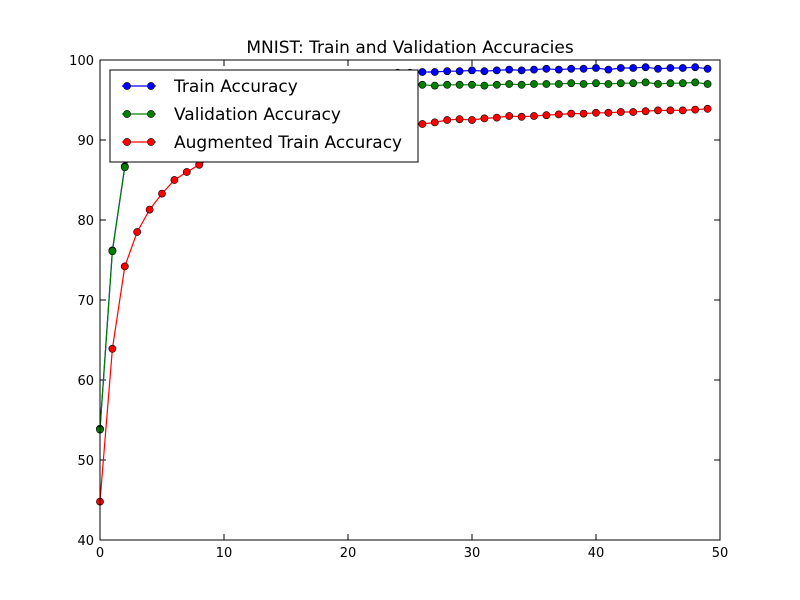 This screenshot has height=600, width=800. What do you see at coordinates (288, 143) in the screenshot?
I see `legend-label: Augmented Train Accuracy` at bounding box center [288, 143].